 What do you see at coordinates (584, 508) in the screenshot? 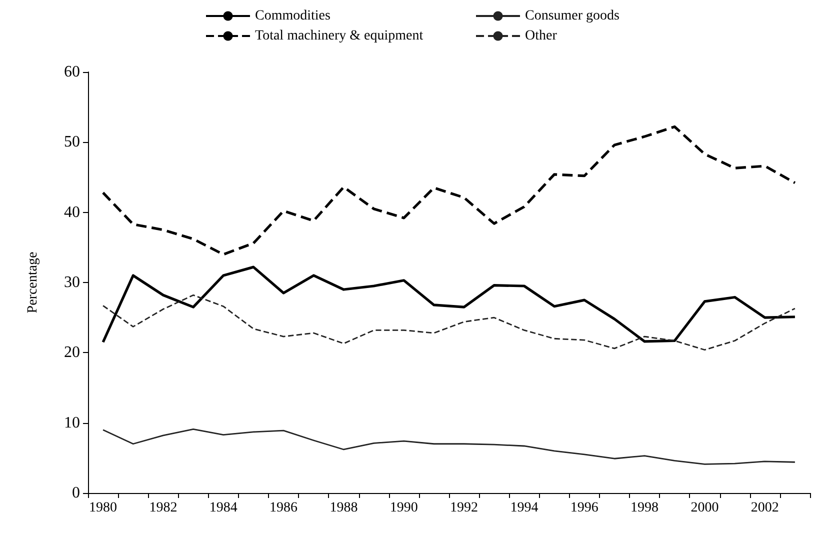
I see `x-tick-label: 1996` at bounding box center [584, 508].